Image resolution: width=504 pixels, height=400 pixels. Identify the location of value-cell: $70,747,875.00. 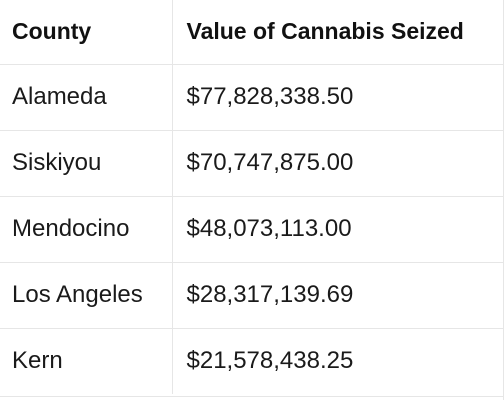
(338, 163).